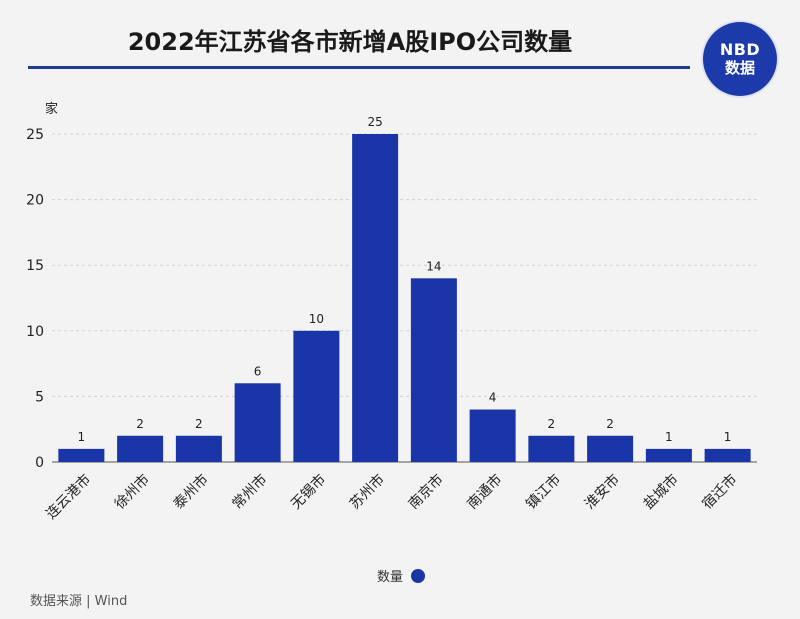  I want to click on y-tick-label: 20, so click(35, 201).